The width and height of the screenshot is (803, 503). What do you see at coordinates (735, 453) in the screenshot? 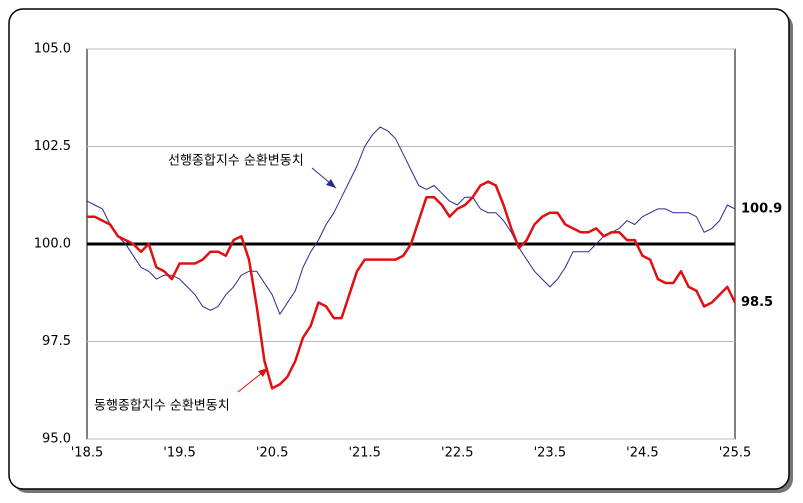
I see `x-tick-label: '25.5` at bounding box center [735, 453].